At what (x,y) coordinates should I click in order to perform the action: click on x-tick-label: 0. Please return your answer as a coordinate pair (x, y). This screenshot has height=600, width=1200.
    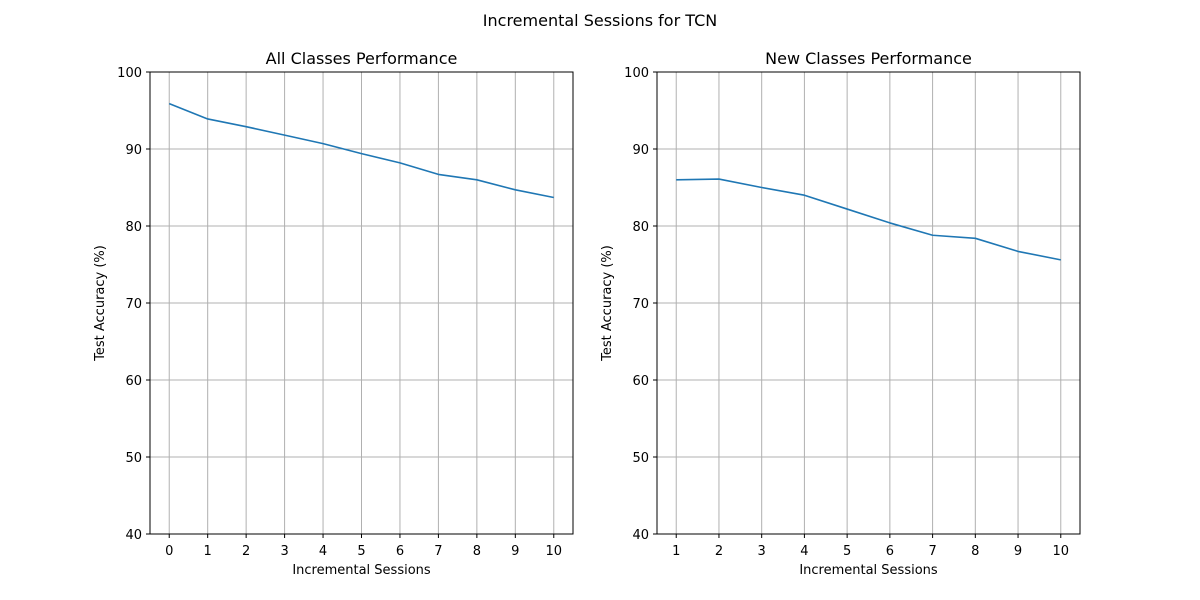
    Looking at the image, I should click on (169, 551).